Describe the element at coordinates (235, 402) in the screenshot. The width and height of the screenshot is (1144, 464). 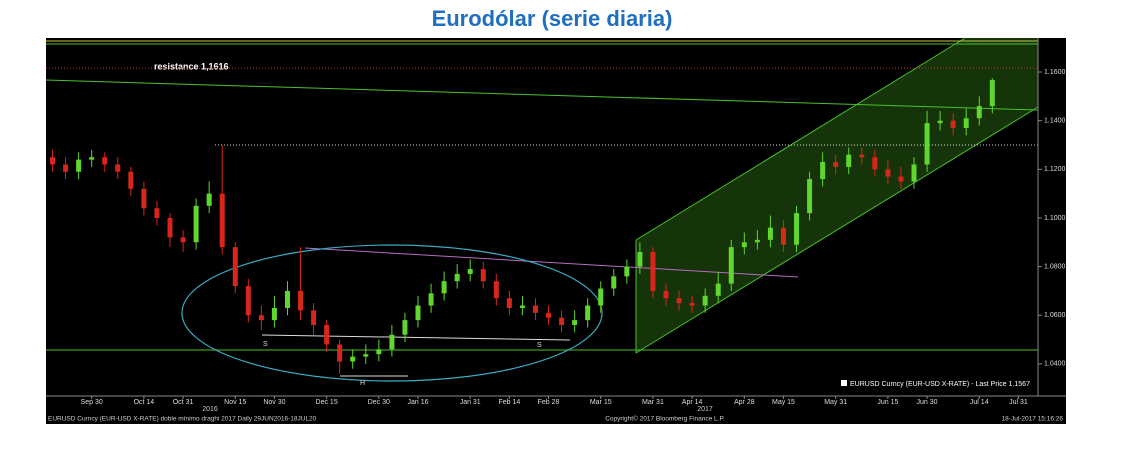
I see `x-tick-label: Nov 15` at that location.